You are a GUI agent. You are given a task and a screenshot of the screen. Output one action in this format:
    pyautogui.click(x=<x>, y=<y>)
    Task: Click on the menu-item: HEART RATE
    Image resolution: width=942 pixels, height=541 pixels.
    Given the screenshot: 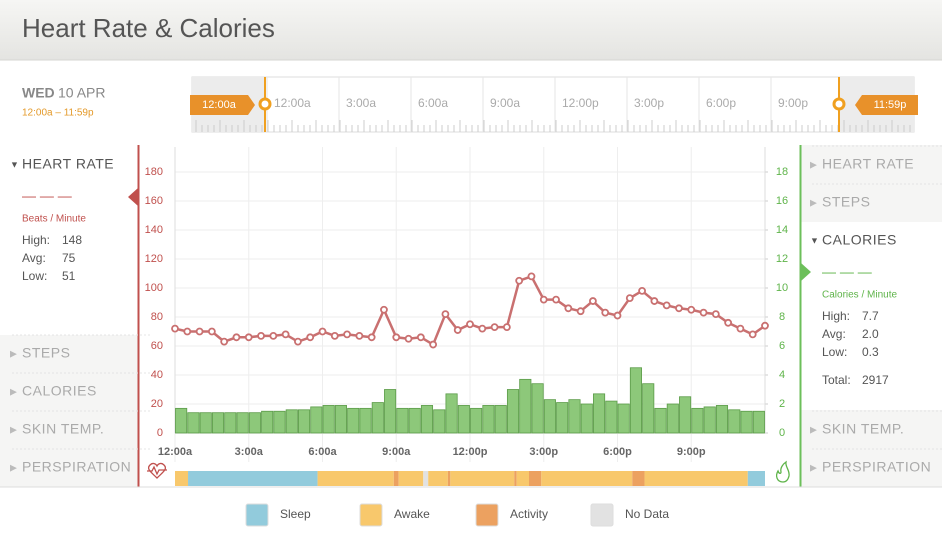 What is the action you would take?
    pyautogui.click(x=868, y=164)
    